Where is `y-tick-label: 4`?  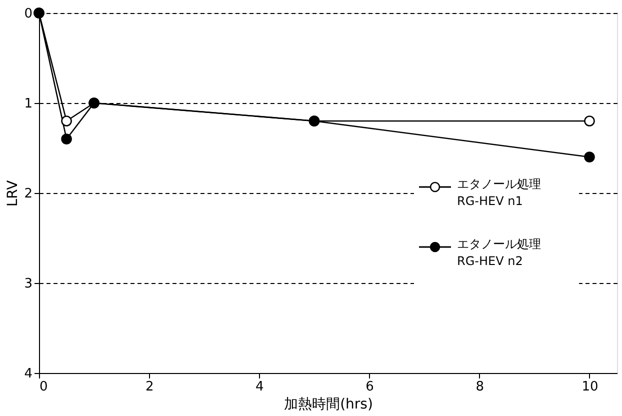
y-tick-label: 4 is located at coordinates (28, 374).